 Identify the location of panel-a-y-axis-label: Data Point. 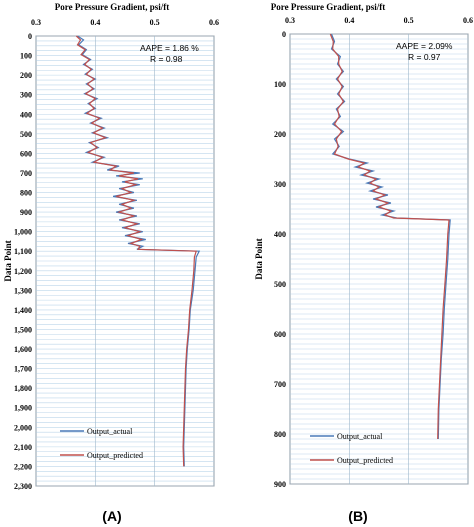
(8, 260).